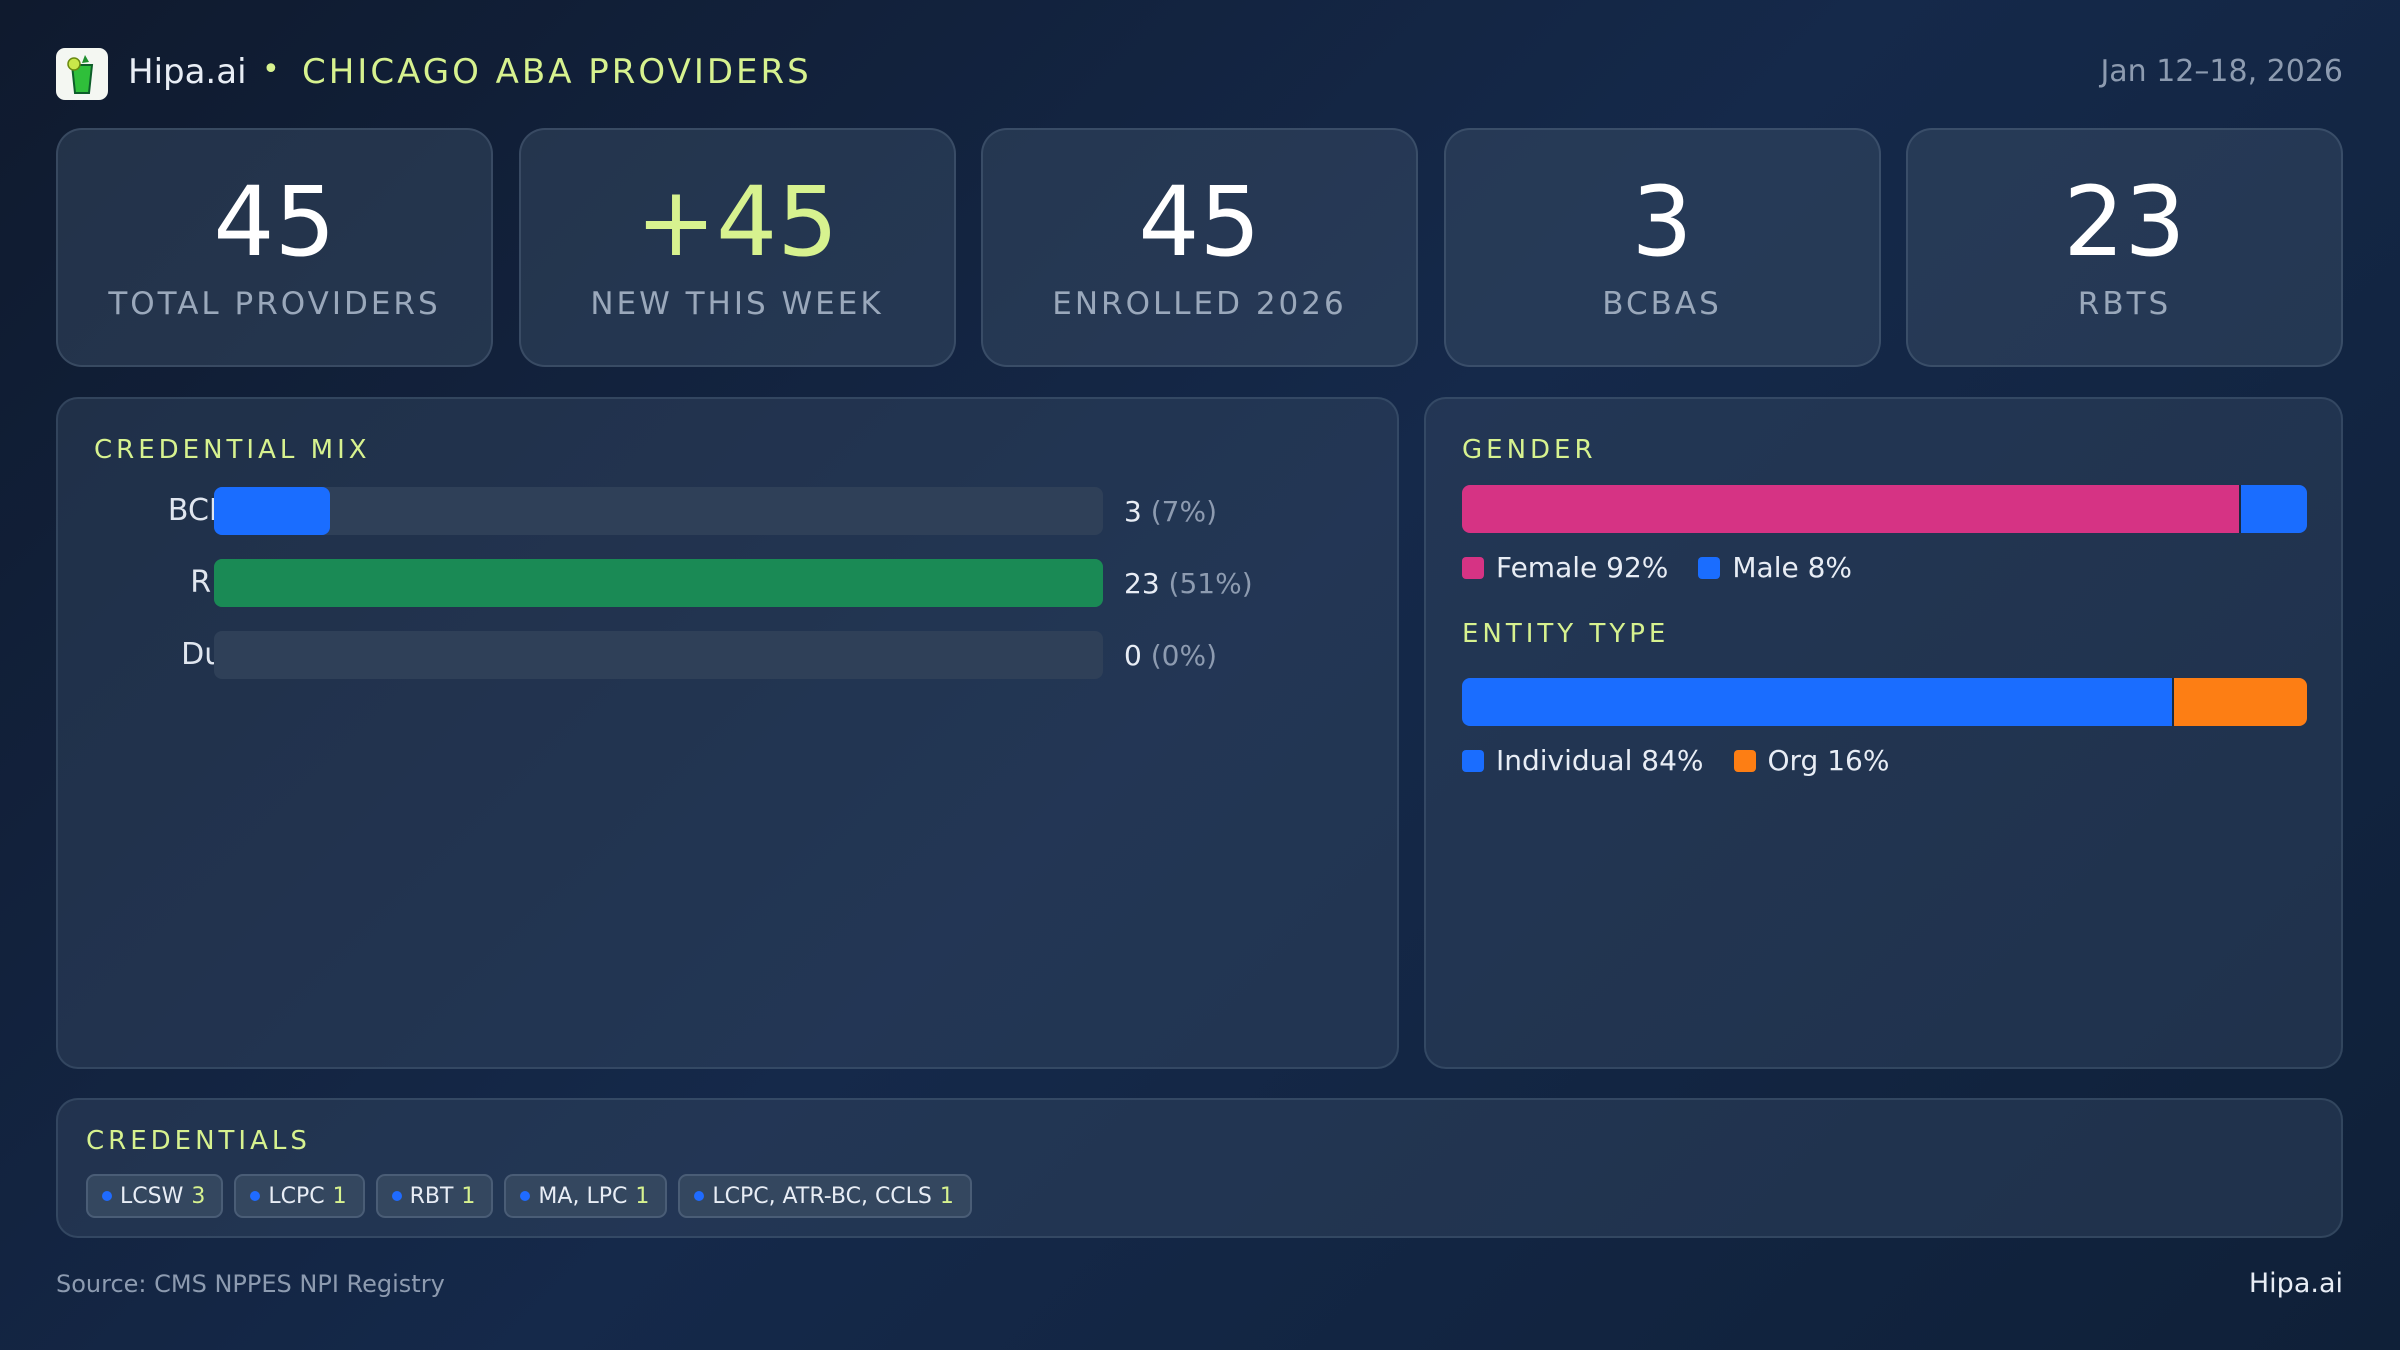  What do you see at coordinates (152, 1196) in the screenshot?
I see `chip-name: LCSW` at bounding box center [152, 1196].